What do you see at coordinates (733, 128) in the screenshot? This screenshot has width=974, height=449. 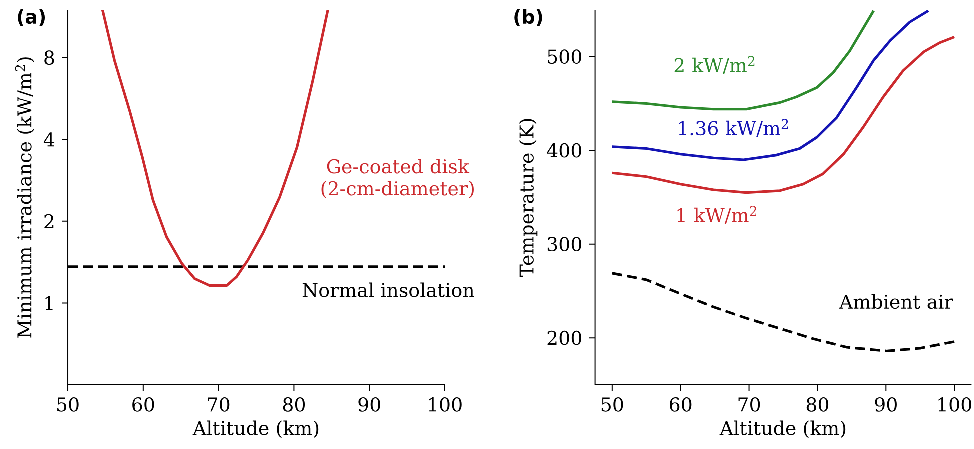 I see `series-label: 1.36 kW/m$^{2}$` at bounding box center [733, 128].